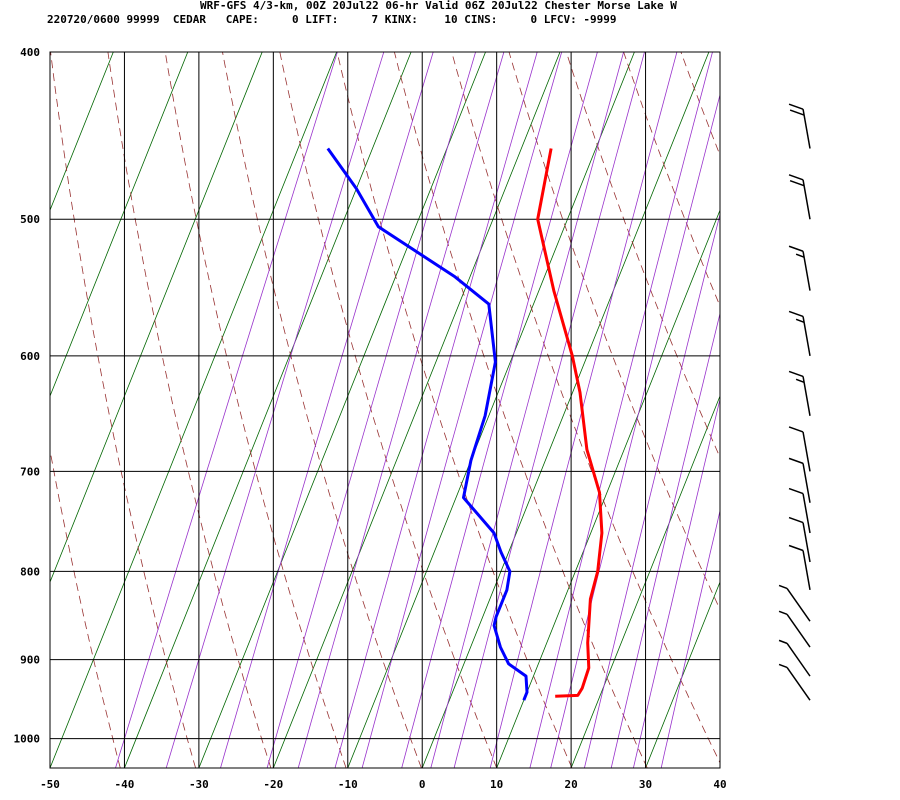  What do you see at coordinates (273, 784) in the screenshot?
I see `x-tick-label: -20` at bounding box center [273, 784].